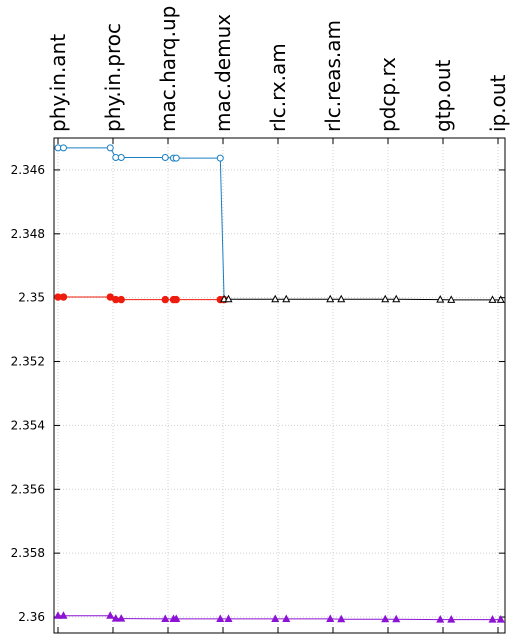  What do you see at coordinates (28, 362) in the screenshot?
I see `y-tick-label: 2.352` at bounding box center [28, 362].